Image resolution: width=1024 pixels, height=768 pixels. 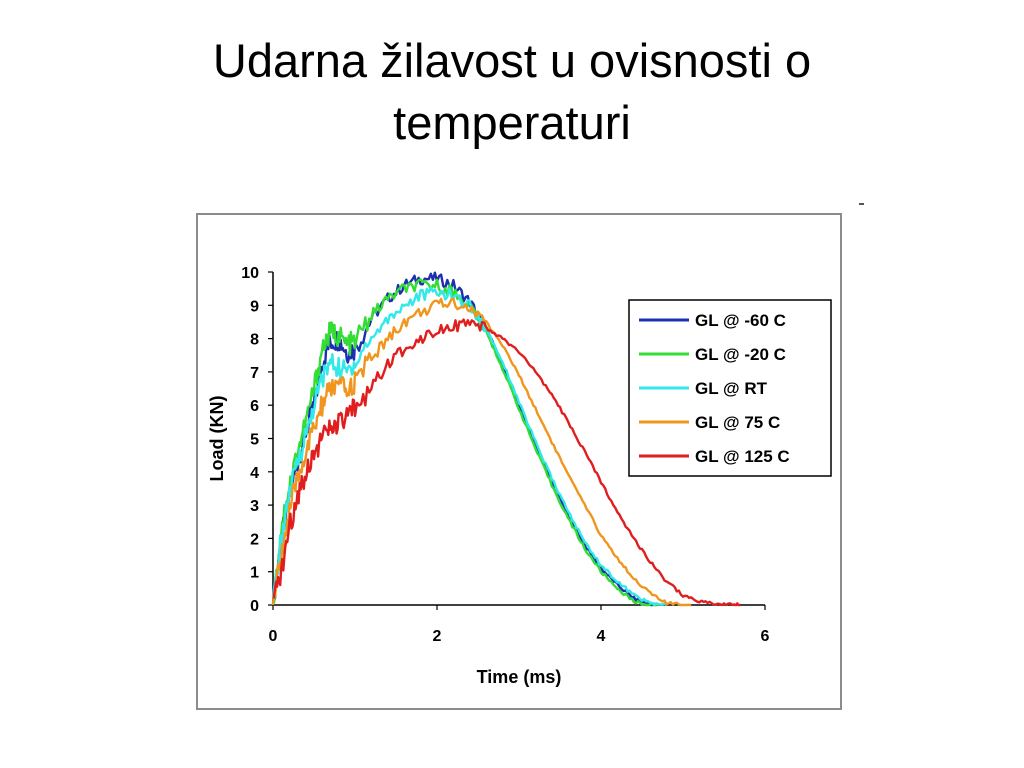 What do you see at coordinates (250, 273) in the screenshot?
I see `y-tick-label: 10` at bounding box center [250, 273].